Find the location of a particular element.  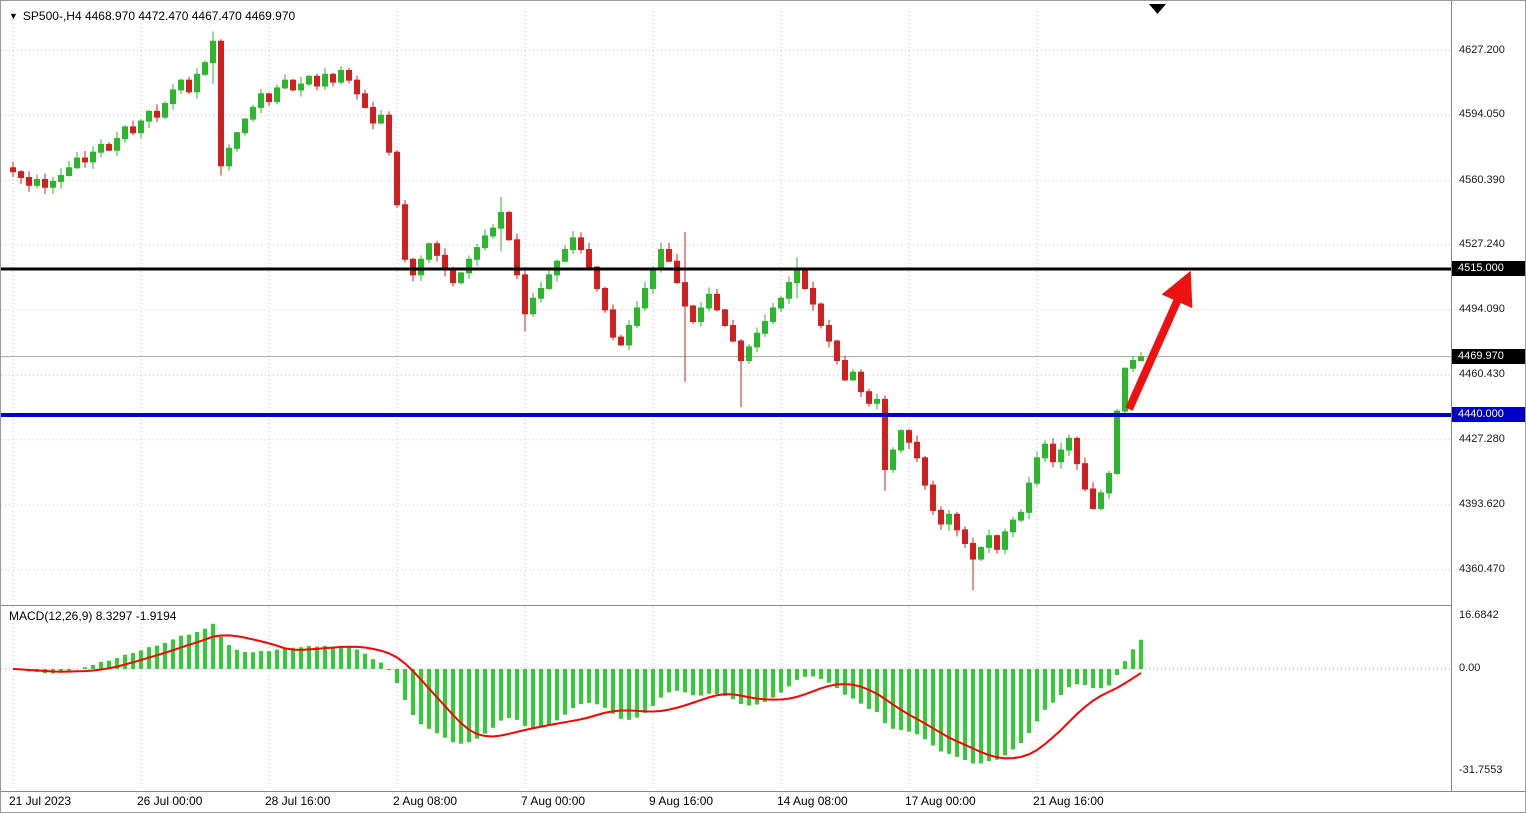

price-tick-label: 4427.280 is located at coordinates (1482, 438).